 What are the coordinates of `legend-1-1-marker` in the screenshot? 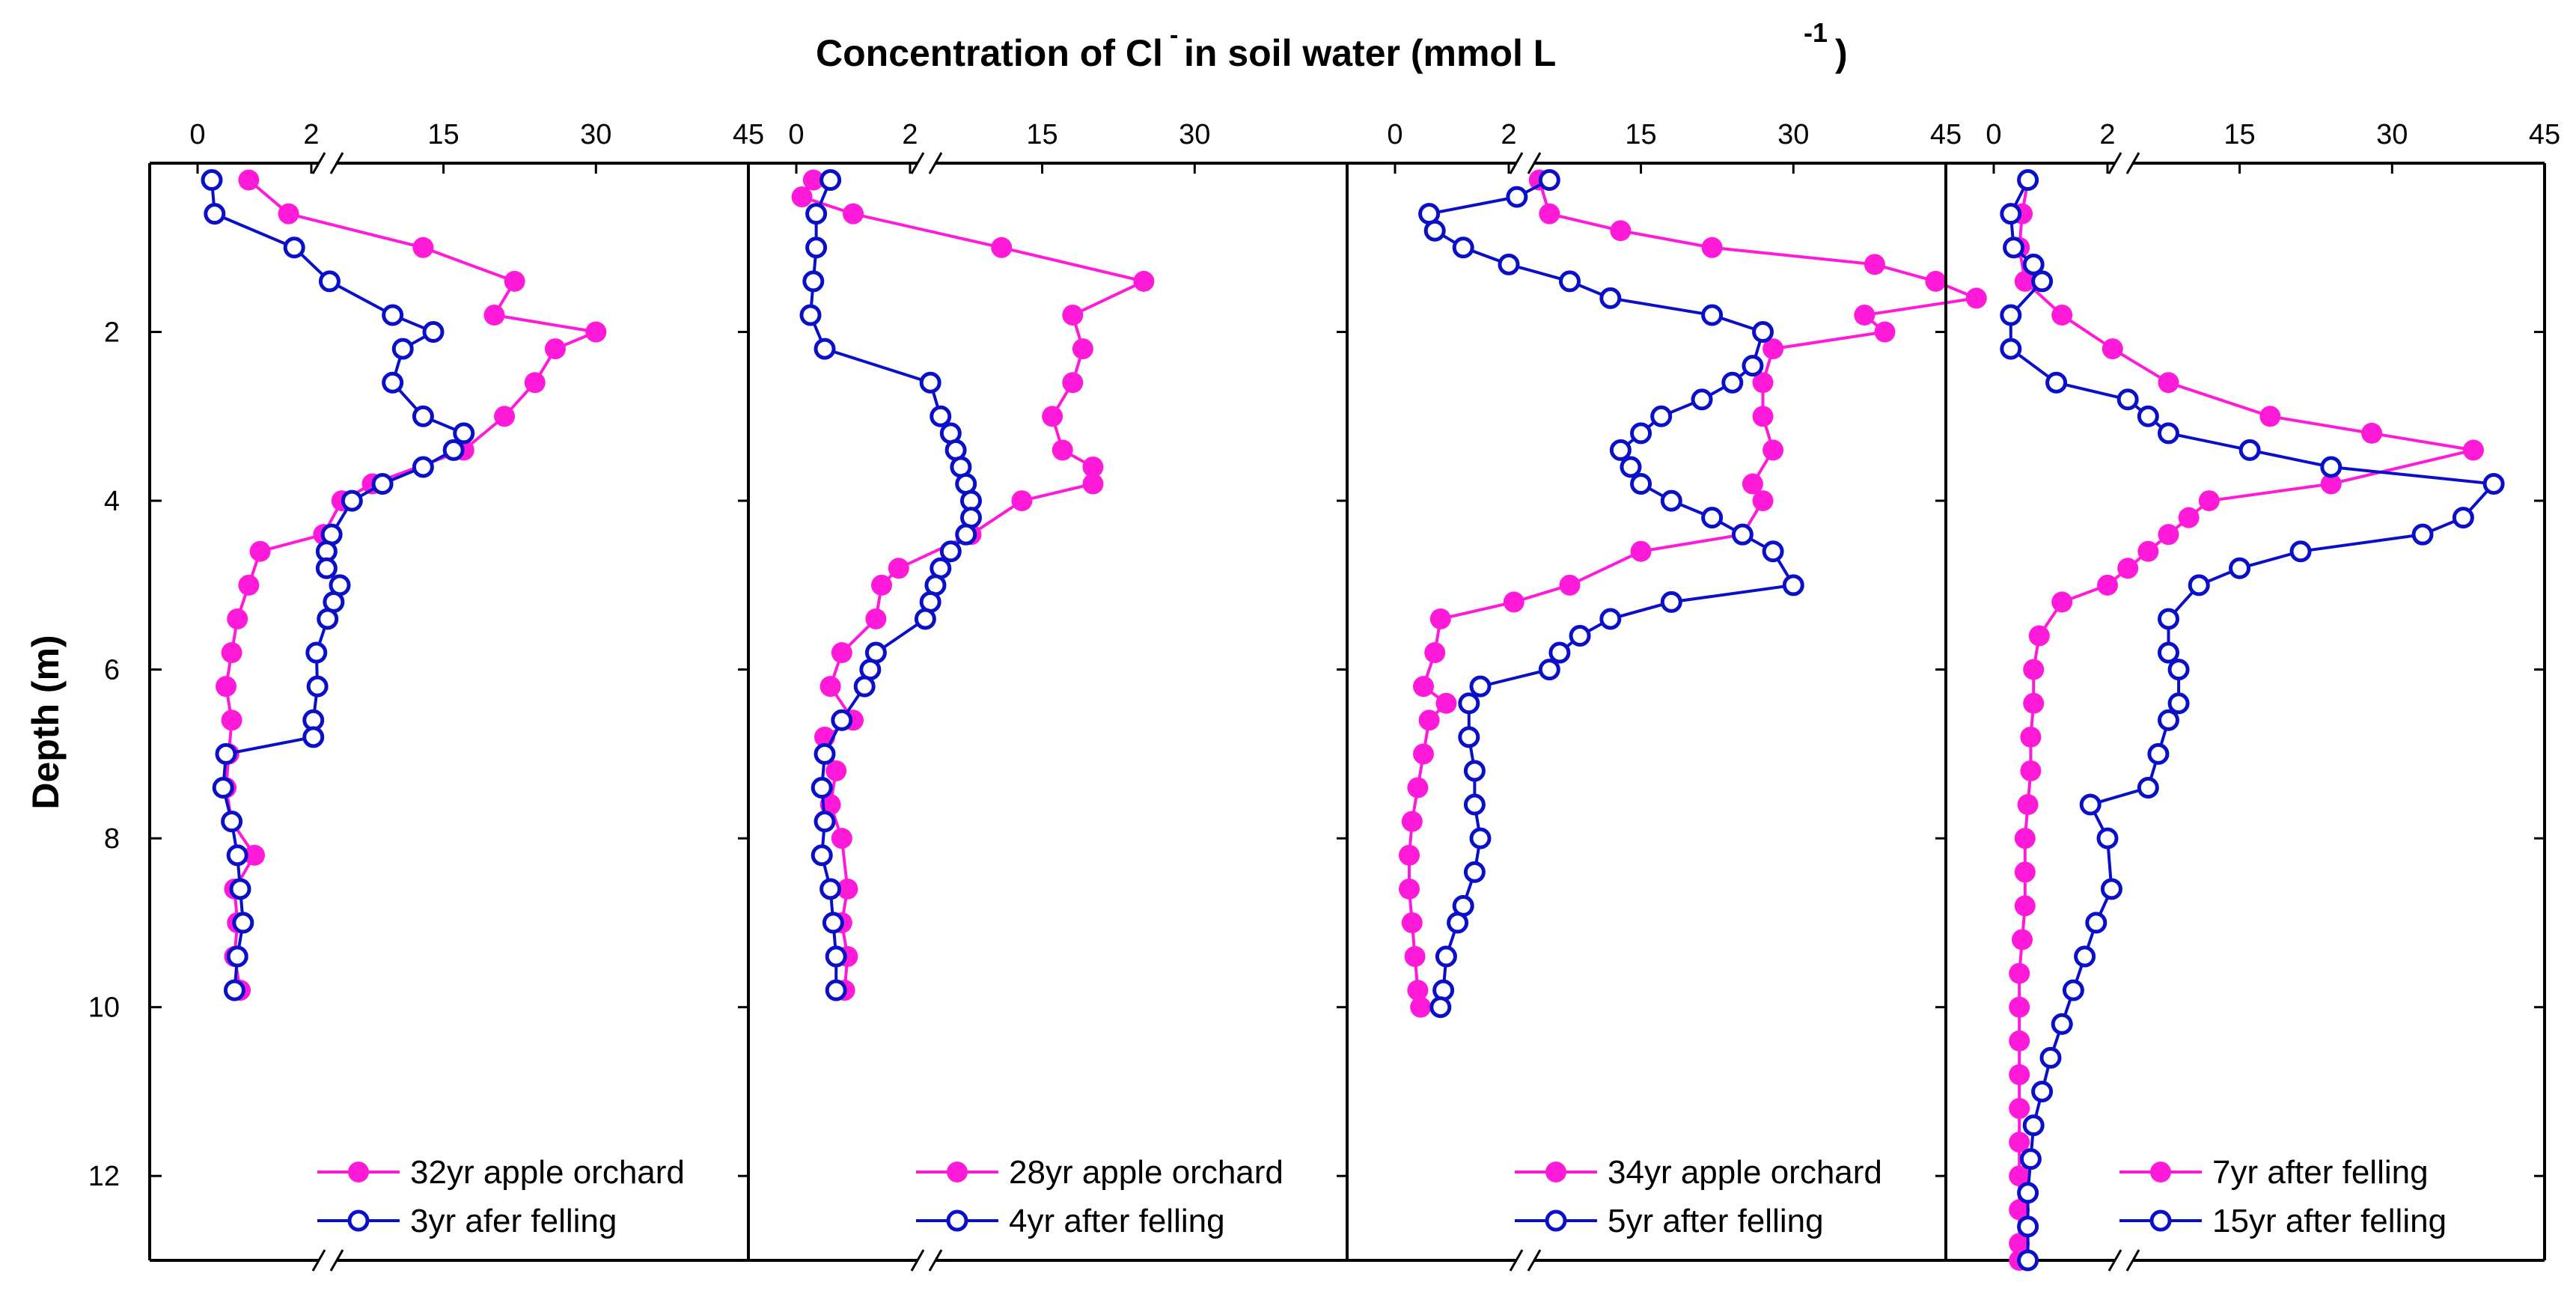 It's located at (358, 1172).